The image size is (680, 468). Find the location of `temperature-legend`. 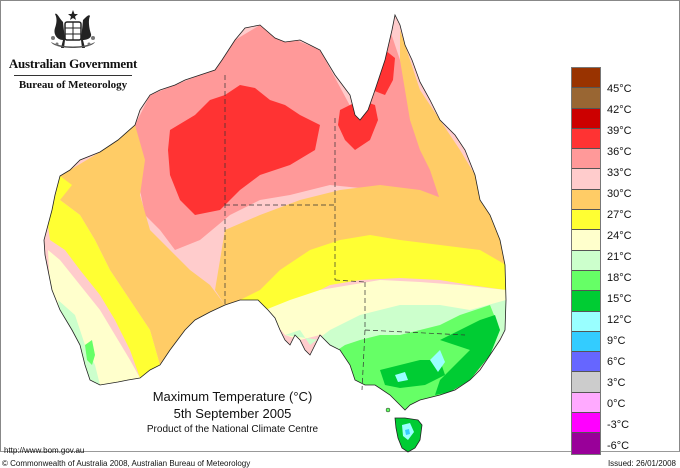

temperature-legend is located at coordinates (586, 261).